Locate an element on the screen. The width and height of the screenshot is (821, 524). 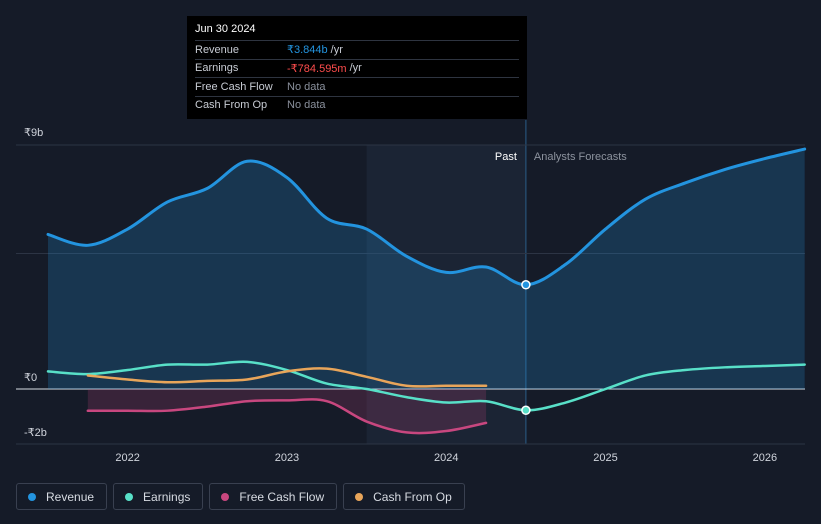
y-tick-label-0: ₹0 is located at coordinates (30, 378).